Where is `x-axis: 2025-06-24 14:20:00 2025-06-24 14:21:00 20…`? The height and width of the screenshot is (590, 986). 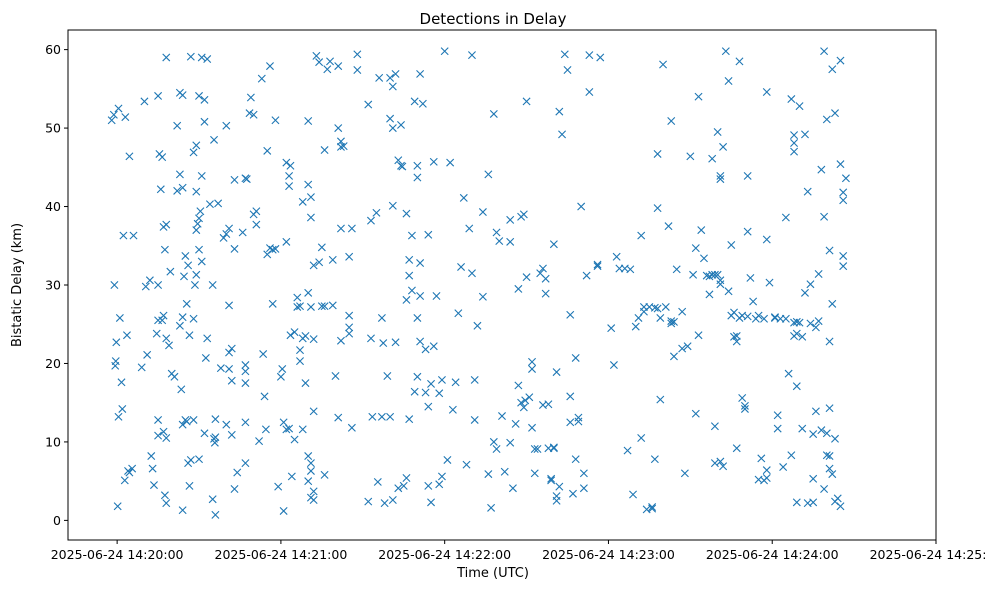
x-axis: 2025-06-24 14:20:00 2025-06-24 14:21:00 20… is located at coordinates (518, 551).